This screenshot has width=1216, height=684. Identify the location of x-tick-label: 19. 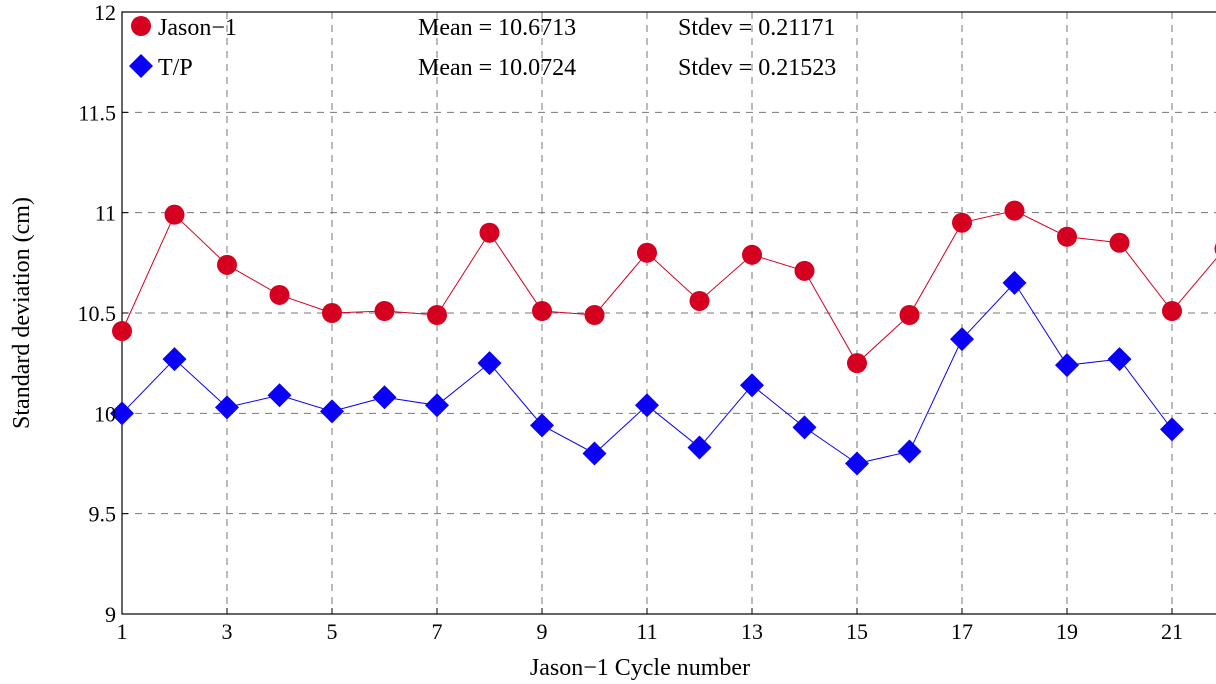
(1067, 631).